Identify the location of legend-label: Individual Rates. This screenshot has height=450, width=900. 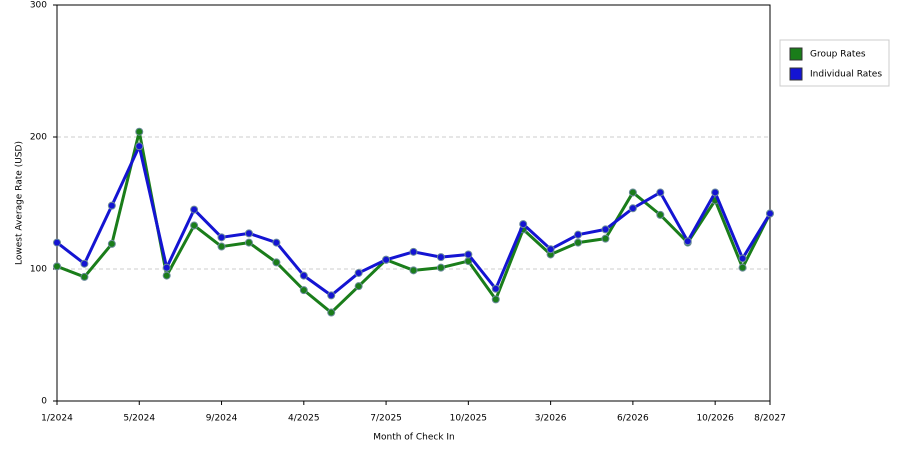
(846, 75).